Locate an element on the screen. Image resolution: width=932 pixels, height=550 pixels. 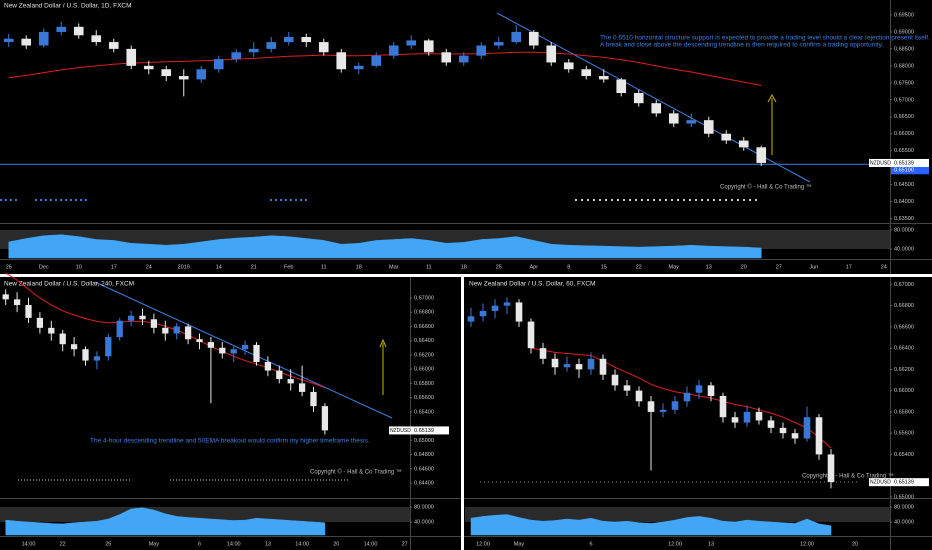
x-tick-label: 20 is located at coordinates (336, 544).